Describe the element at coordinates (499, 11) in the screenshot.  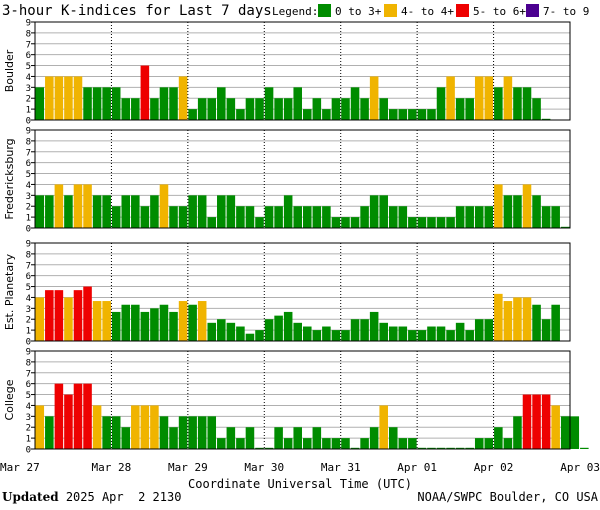
I see `legend-entry: 5- to 6+` at that location.